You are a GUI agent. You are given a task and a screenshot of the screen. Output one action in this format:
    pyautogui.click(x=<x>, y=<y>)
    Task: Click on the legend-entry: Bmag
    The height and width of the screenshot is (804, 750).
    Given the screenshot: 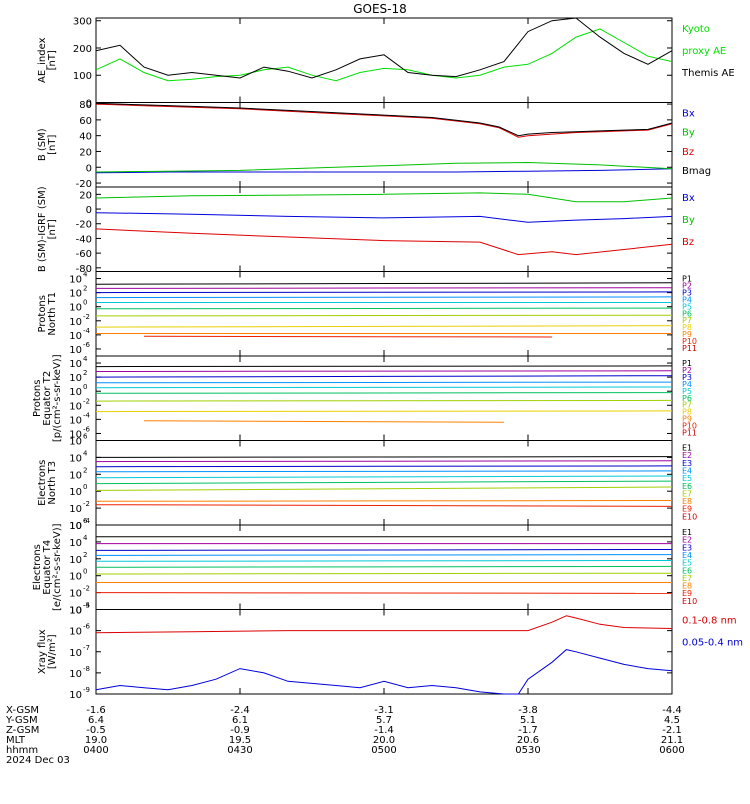 What is the action you would take?
    pyautogui.click(x=696, y=171)
    